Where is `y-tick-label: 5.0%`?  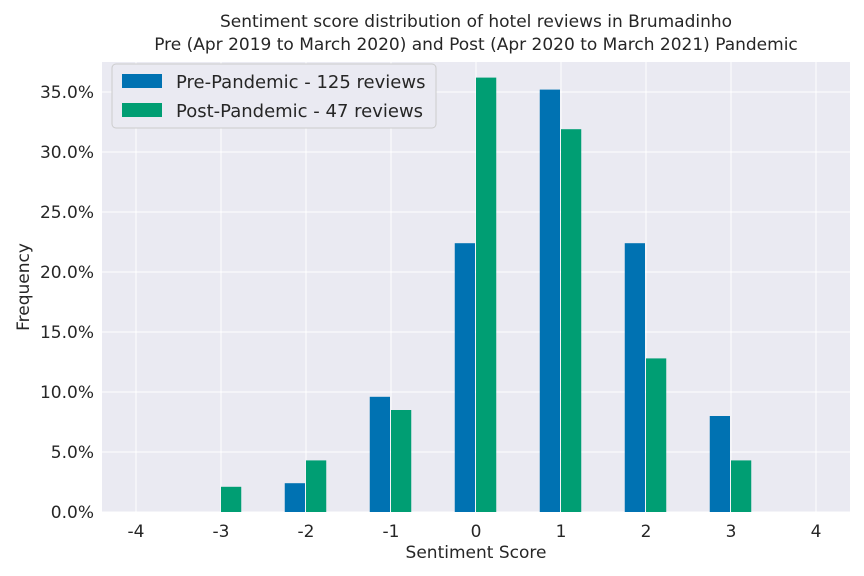
y-tick-label: 5.0% is located at coordinates (72, 453).